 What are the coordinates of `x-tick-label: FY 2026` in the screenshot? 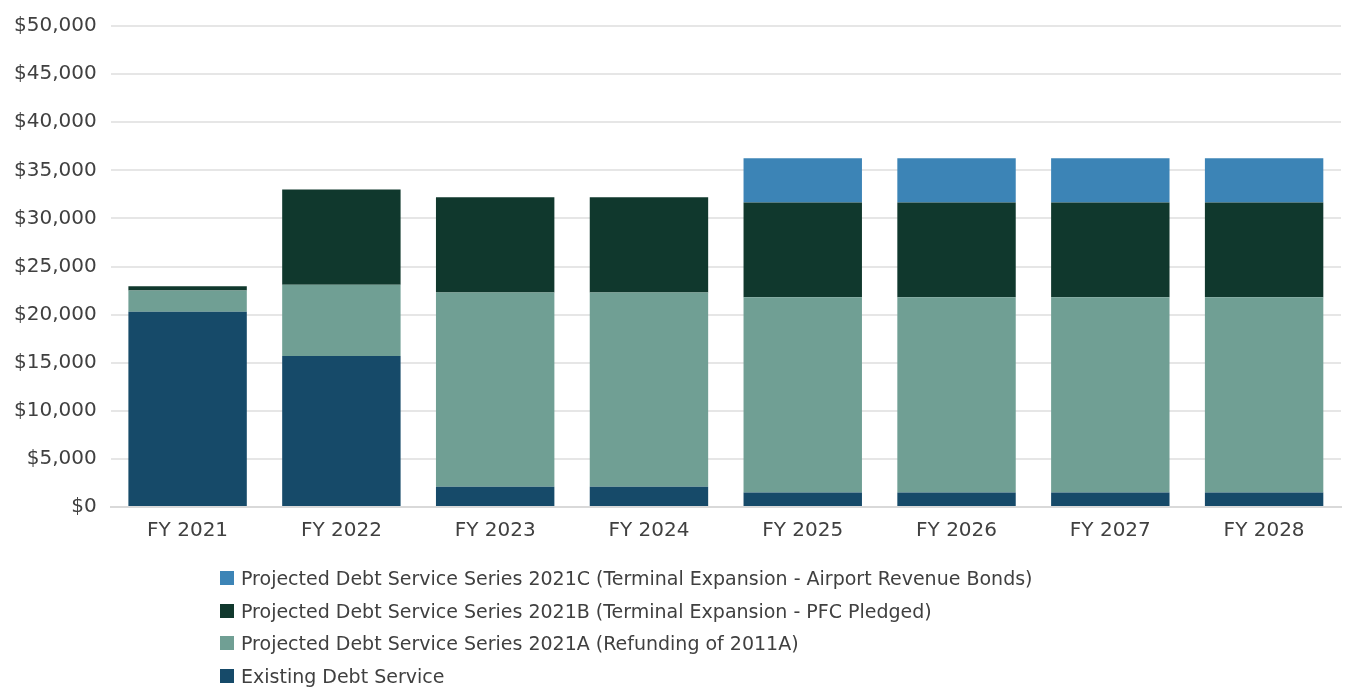 It's located at (957, 529).